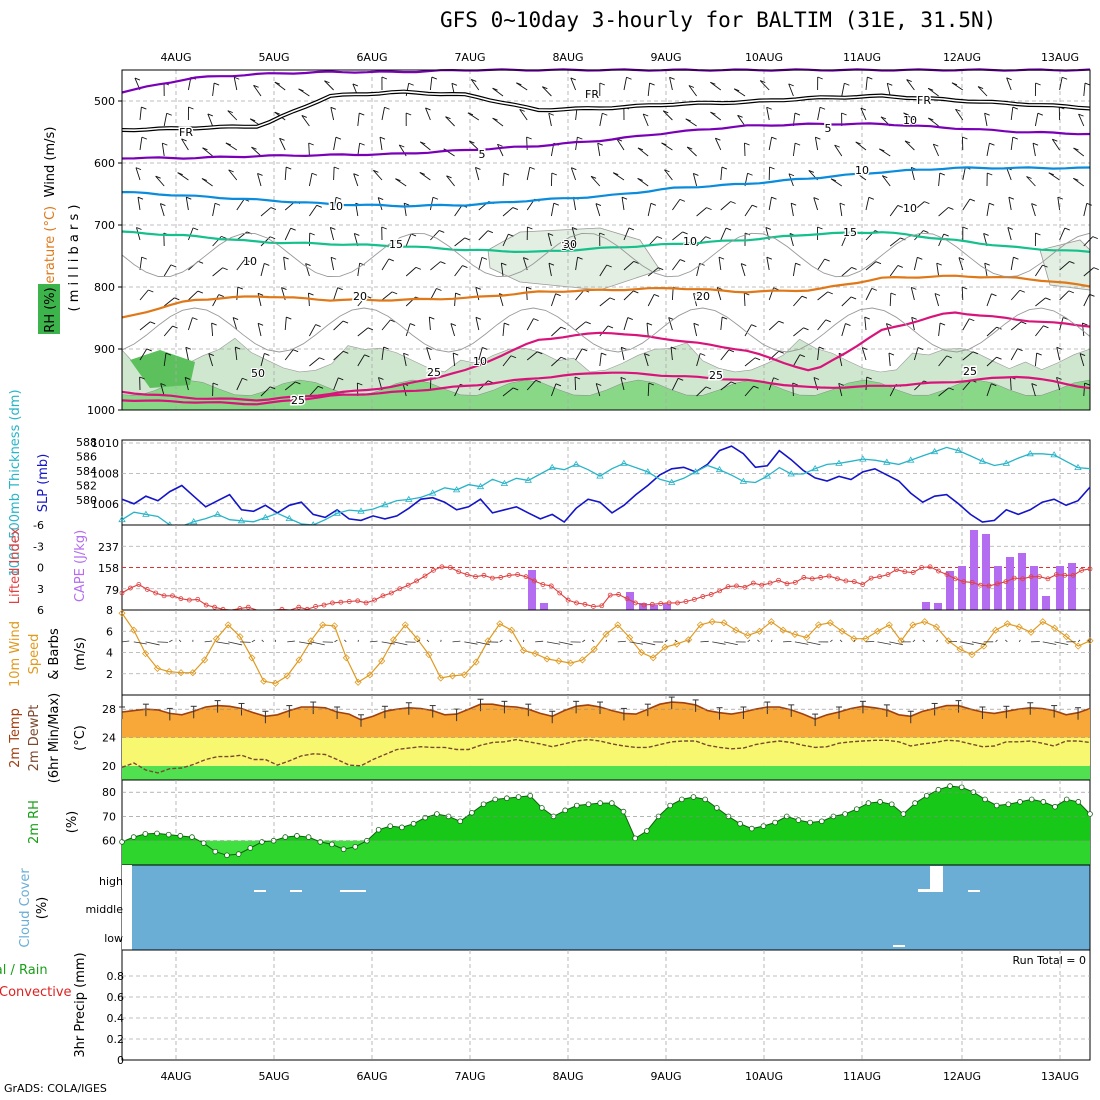  I want to click on rh-band-overlay, so click(606, 852).